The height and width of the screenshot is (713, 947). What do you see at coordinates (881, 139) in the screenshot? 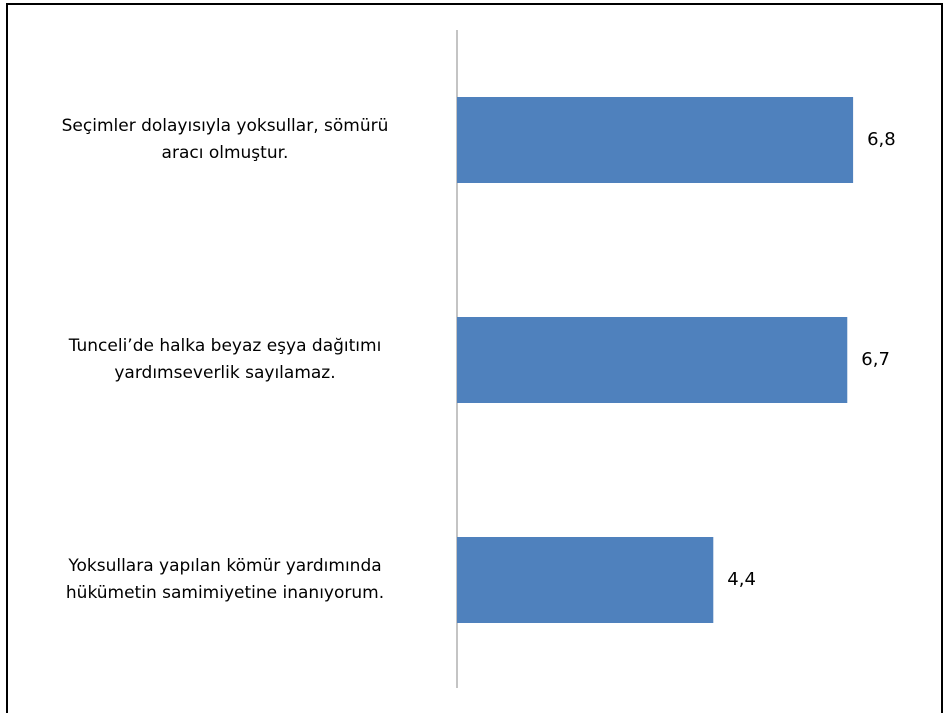
I see `value-label: 6,8` at bounding box center [881, 139].